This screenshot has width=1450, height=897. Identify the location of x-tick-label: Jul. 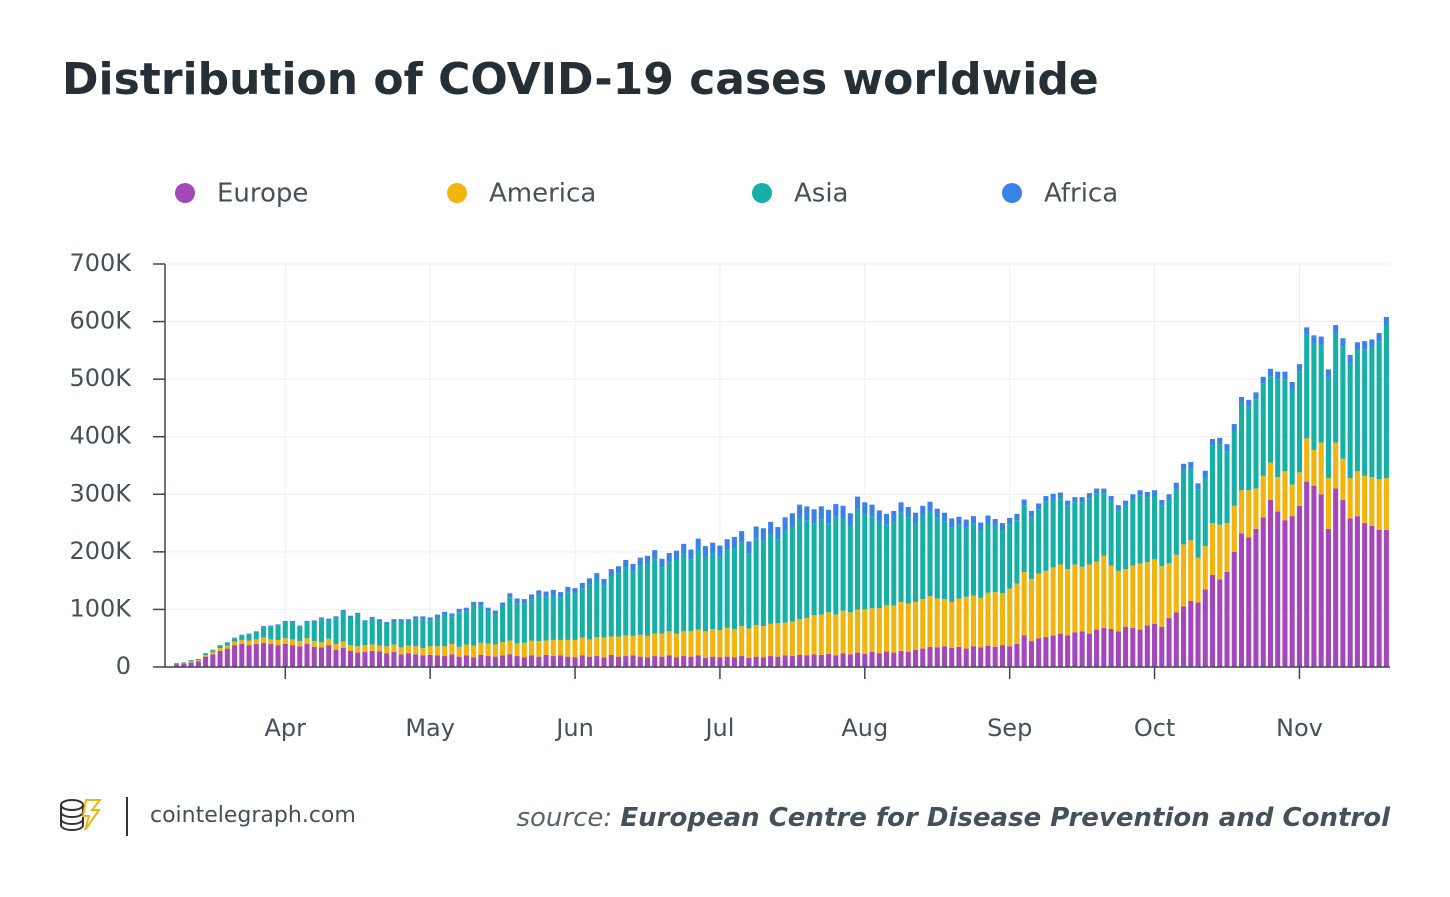
(718, 728).